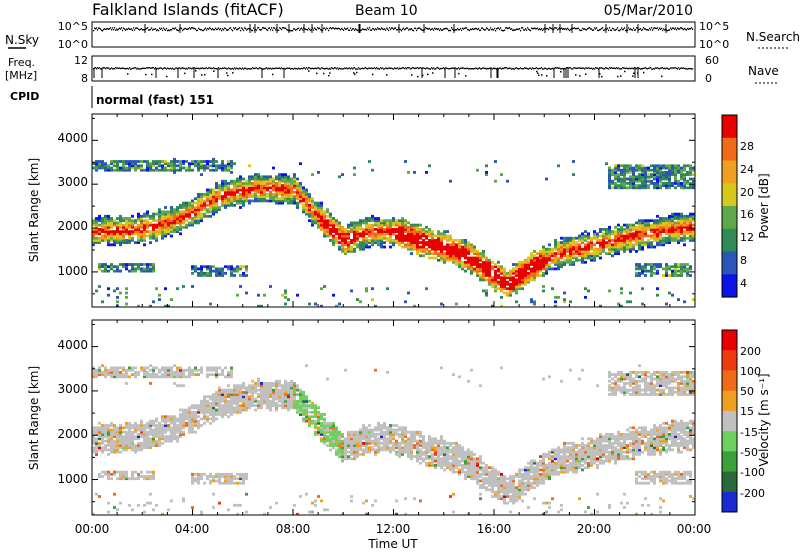 The height and width of the screenshot is (554, 800). Describe the element at coordinates (155, 100) in the screenshot. I see `cpid-mode: normal (fast) 151` at that location.